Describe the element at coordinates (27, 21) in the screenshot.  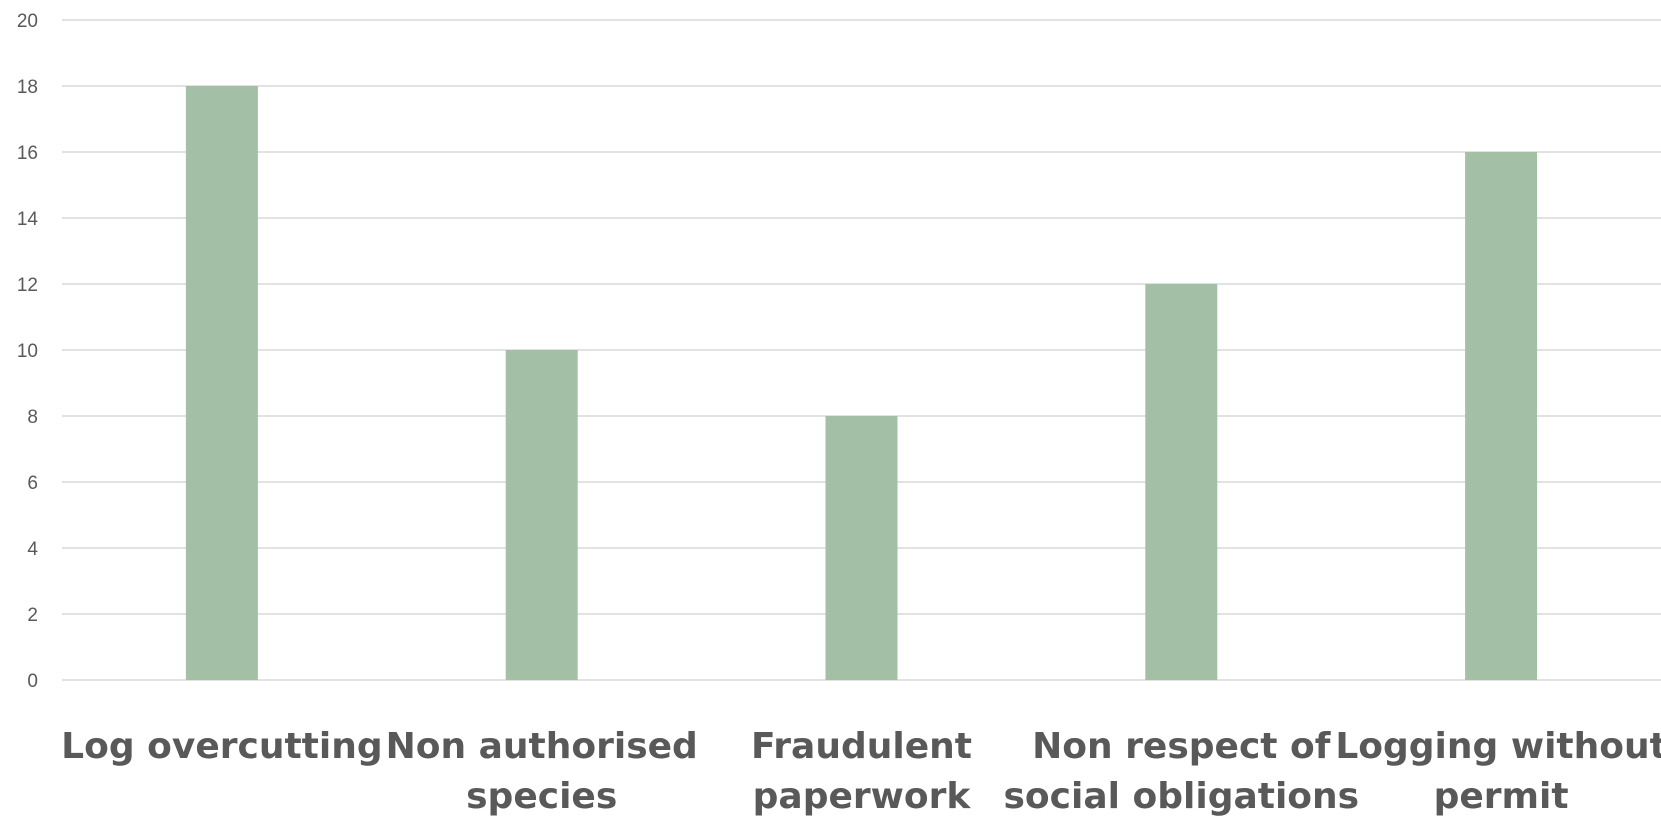
I see `y-tick-label: 20` at that location.